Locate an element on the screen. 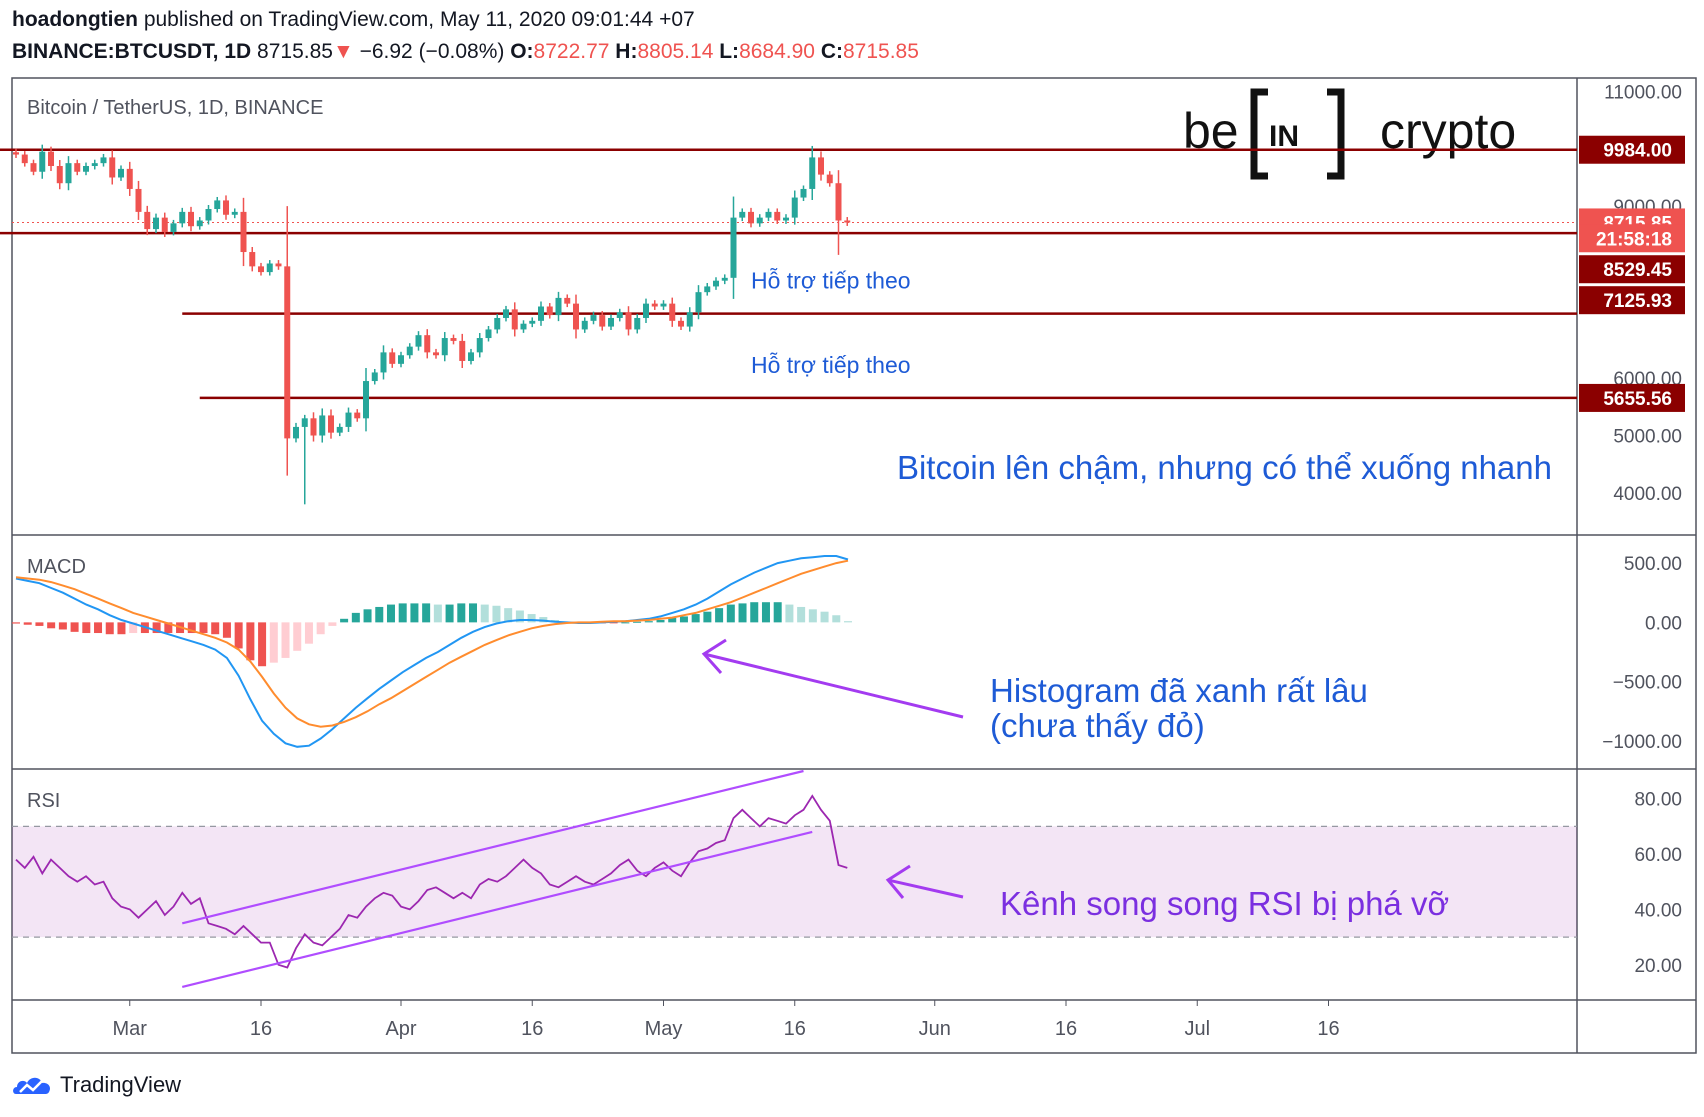  rsi-channel-upper is located at coordinates (492, 847).